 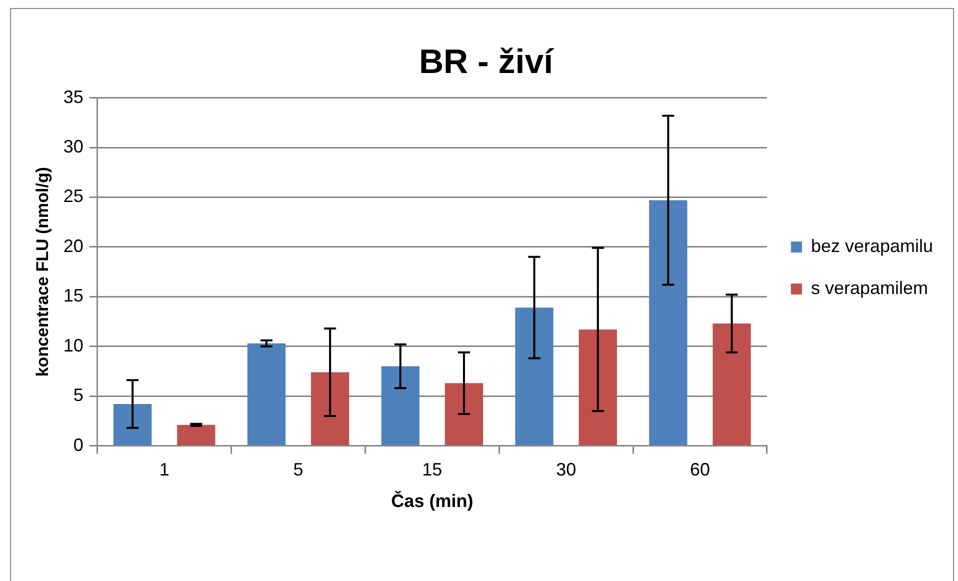 What do you see at coordinates (164, 470) in the screenshot?
I see `x-tick-label: 1` at bounding box center [164, 470].